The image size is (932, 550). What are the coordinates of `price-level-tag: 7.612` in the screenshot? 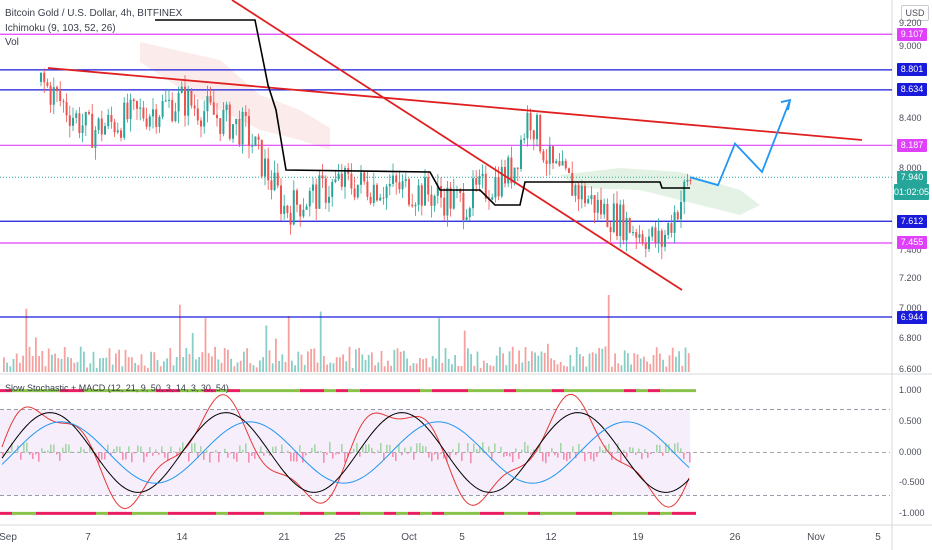 It's located at (912, 221).